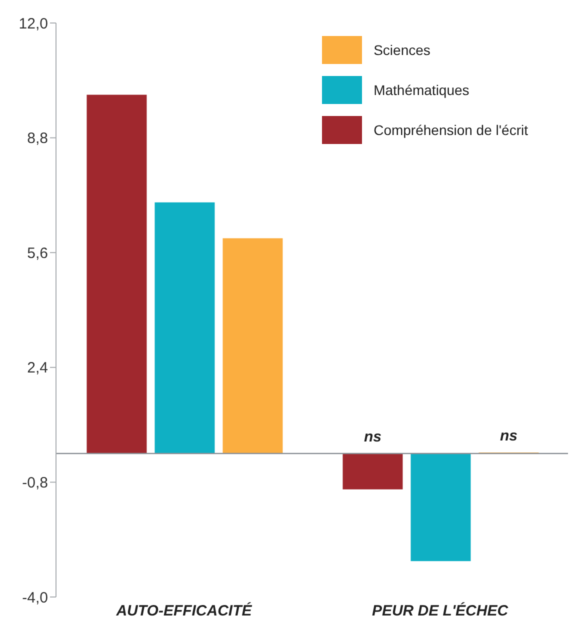 This screenshot has width=576, height=639. Describe the element at coordinates (33, 23) in the screenshot. I see `y-tick-label: 12,0` at that location.